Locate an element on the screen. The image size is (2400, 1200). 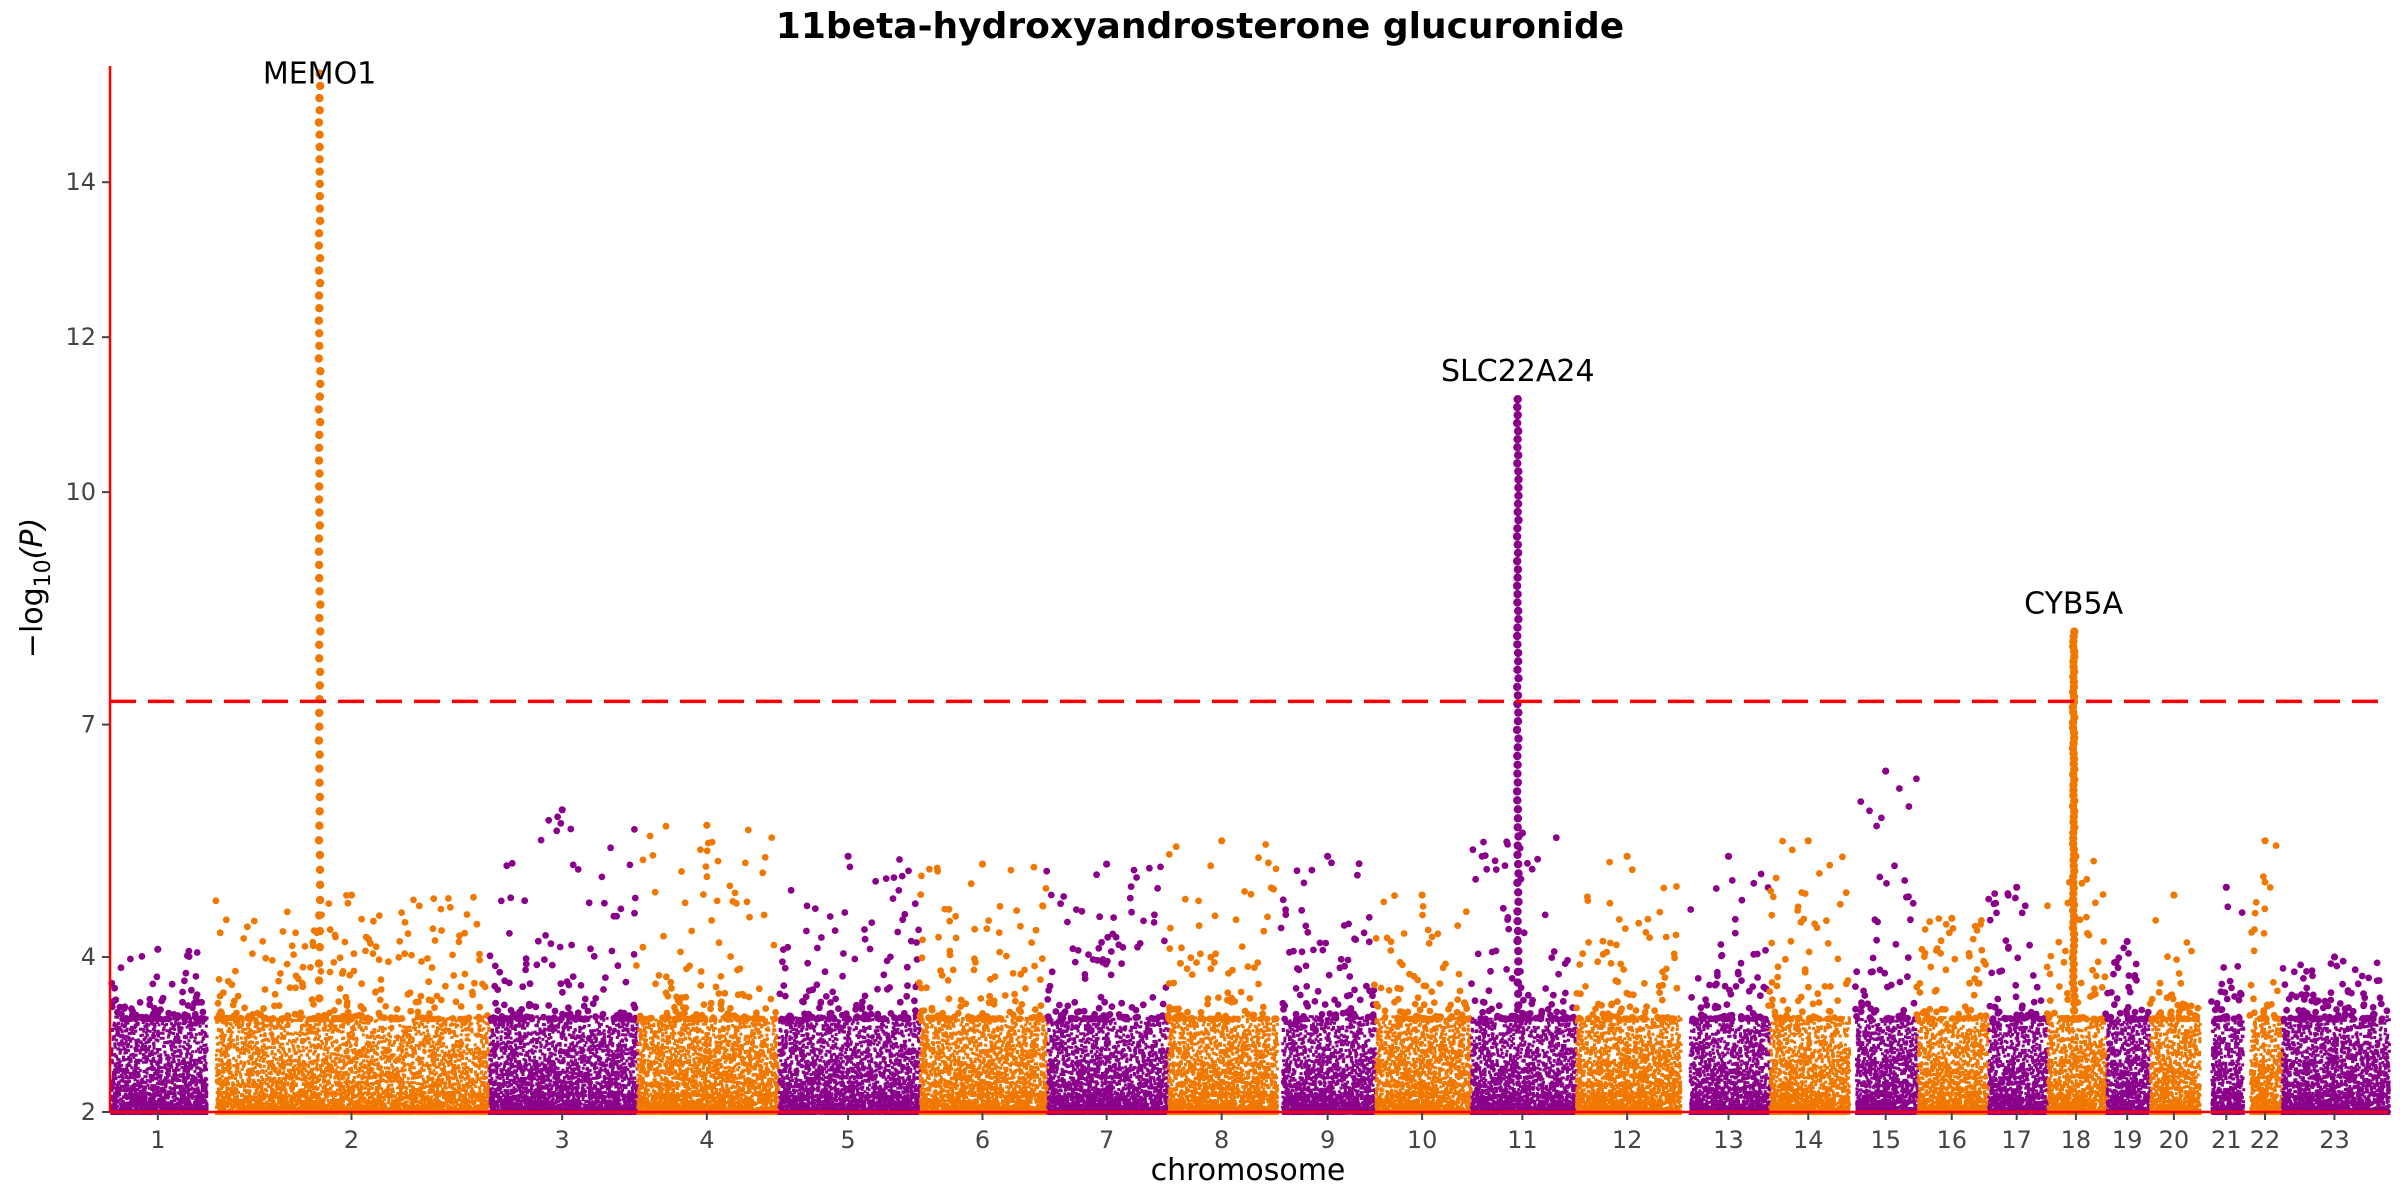
chromosome-17-band is located at coordinates (2018, 1065).